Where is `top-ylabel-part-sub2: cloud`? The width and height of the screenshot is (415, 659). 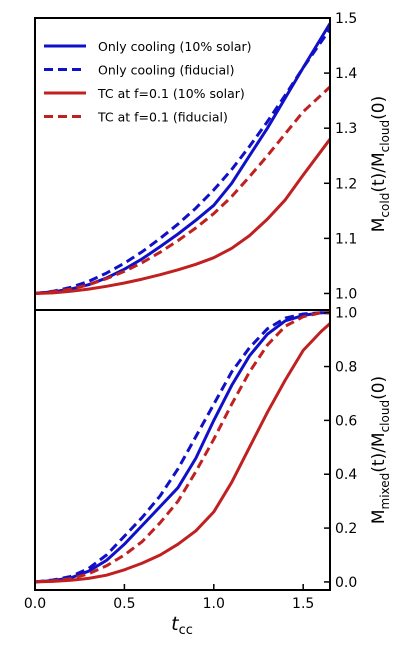
top-ylabel-part-sub2: cloud is located at coordinates (385, 136).